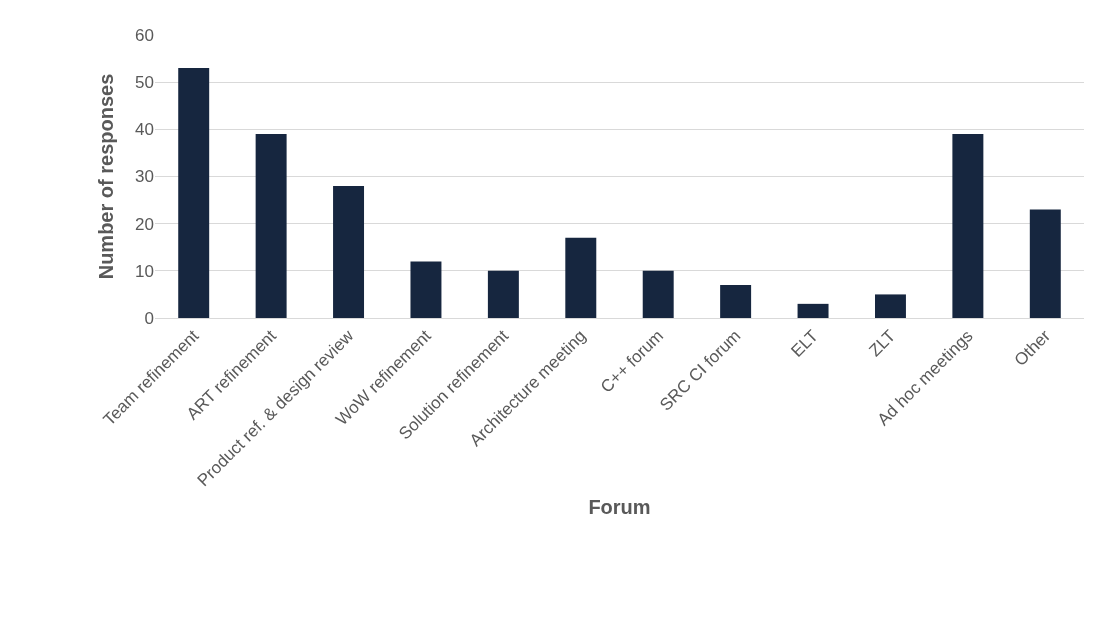 This screenshot has width=1104, height=626. Describe the element at coordinates (882, 343) in the screenshot. I see `x-tick-label: ZLT` at that location.